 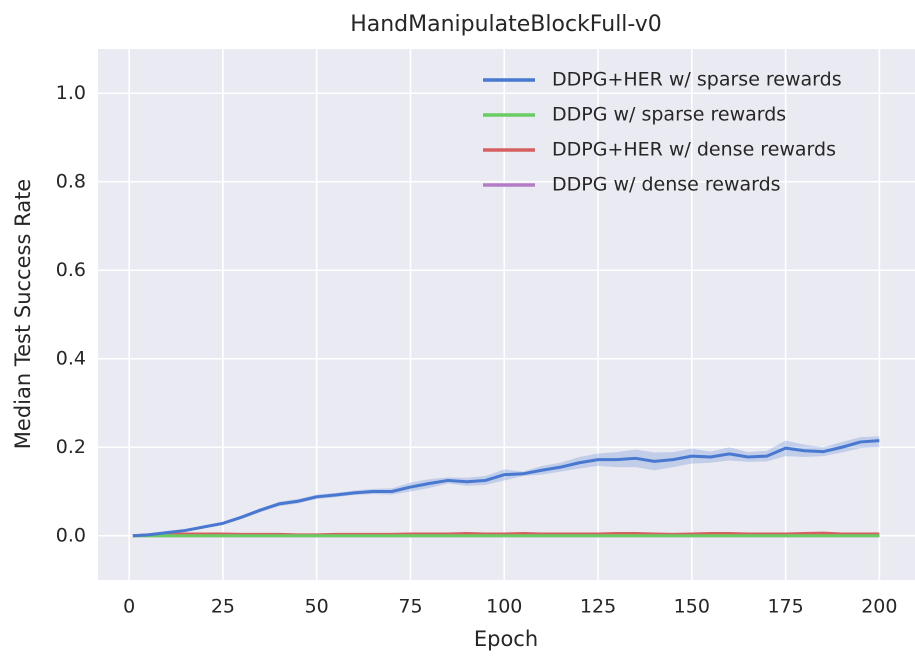 What do you see at coordinates (410, 607) in the screenshot?
I see `x-tick-label: 75` at bounding box center [410, 607].